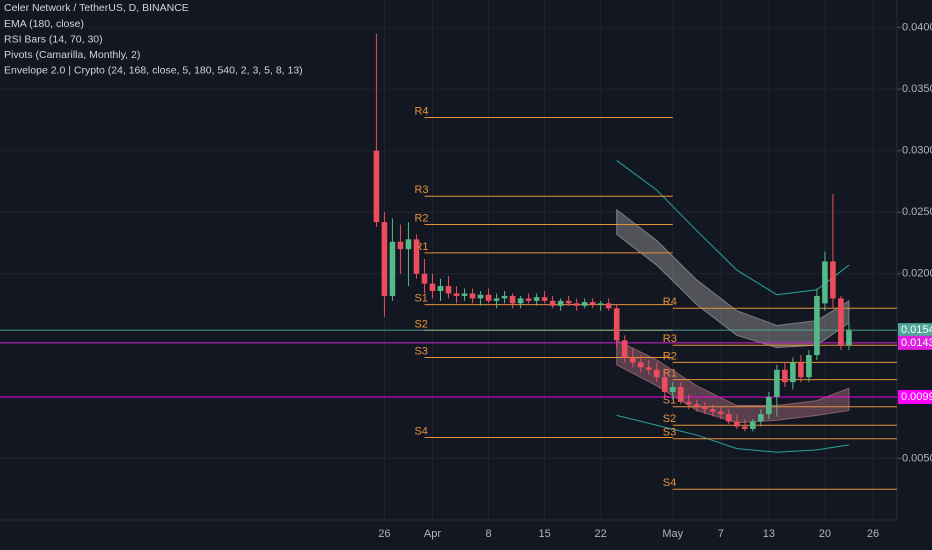  Describe the element at coordinates (488, 534) in the screenshot. I see `x-tick-label: 8` at that location.